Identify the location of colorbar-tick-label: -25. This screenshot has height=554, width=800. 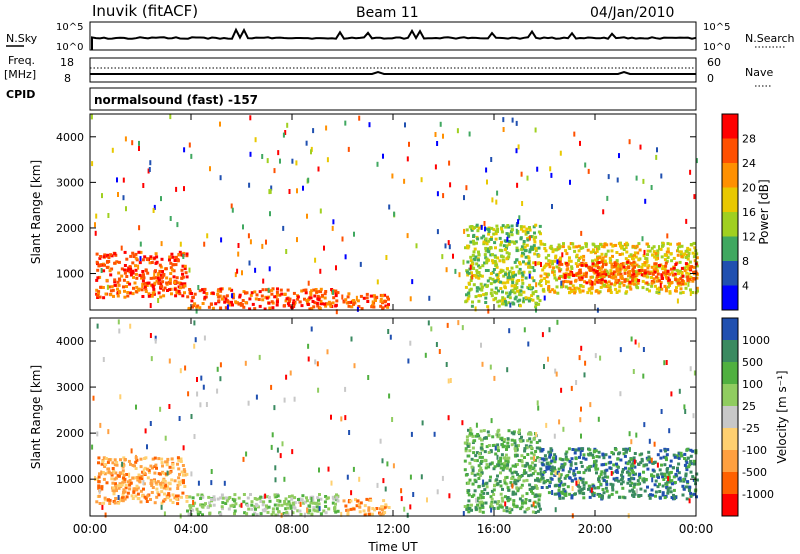
(751, 428).